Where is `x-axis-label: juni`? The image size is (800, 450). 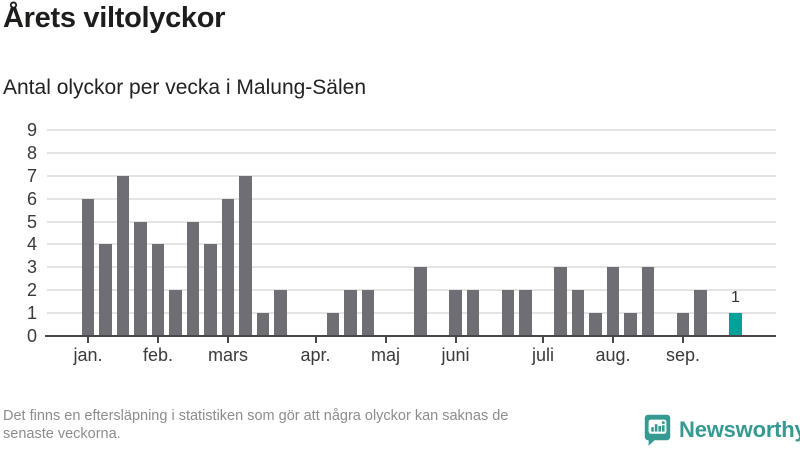 x-axis-label: juni is located at coordinates (455, 355).